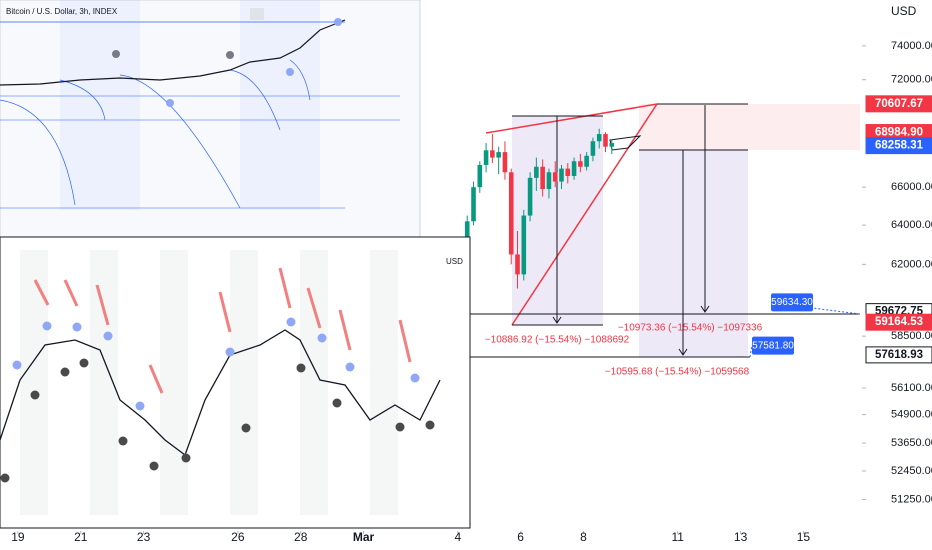 This screenshot has height=550, width=932. What do you see at coordinates (520, 537) in the screenshot?
I see `x-tick-label: 6` at bounding box center [520, 537].